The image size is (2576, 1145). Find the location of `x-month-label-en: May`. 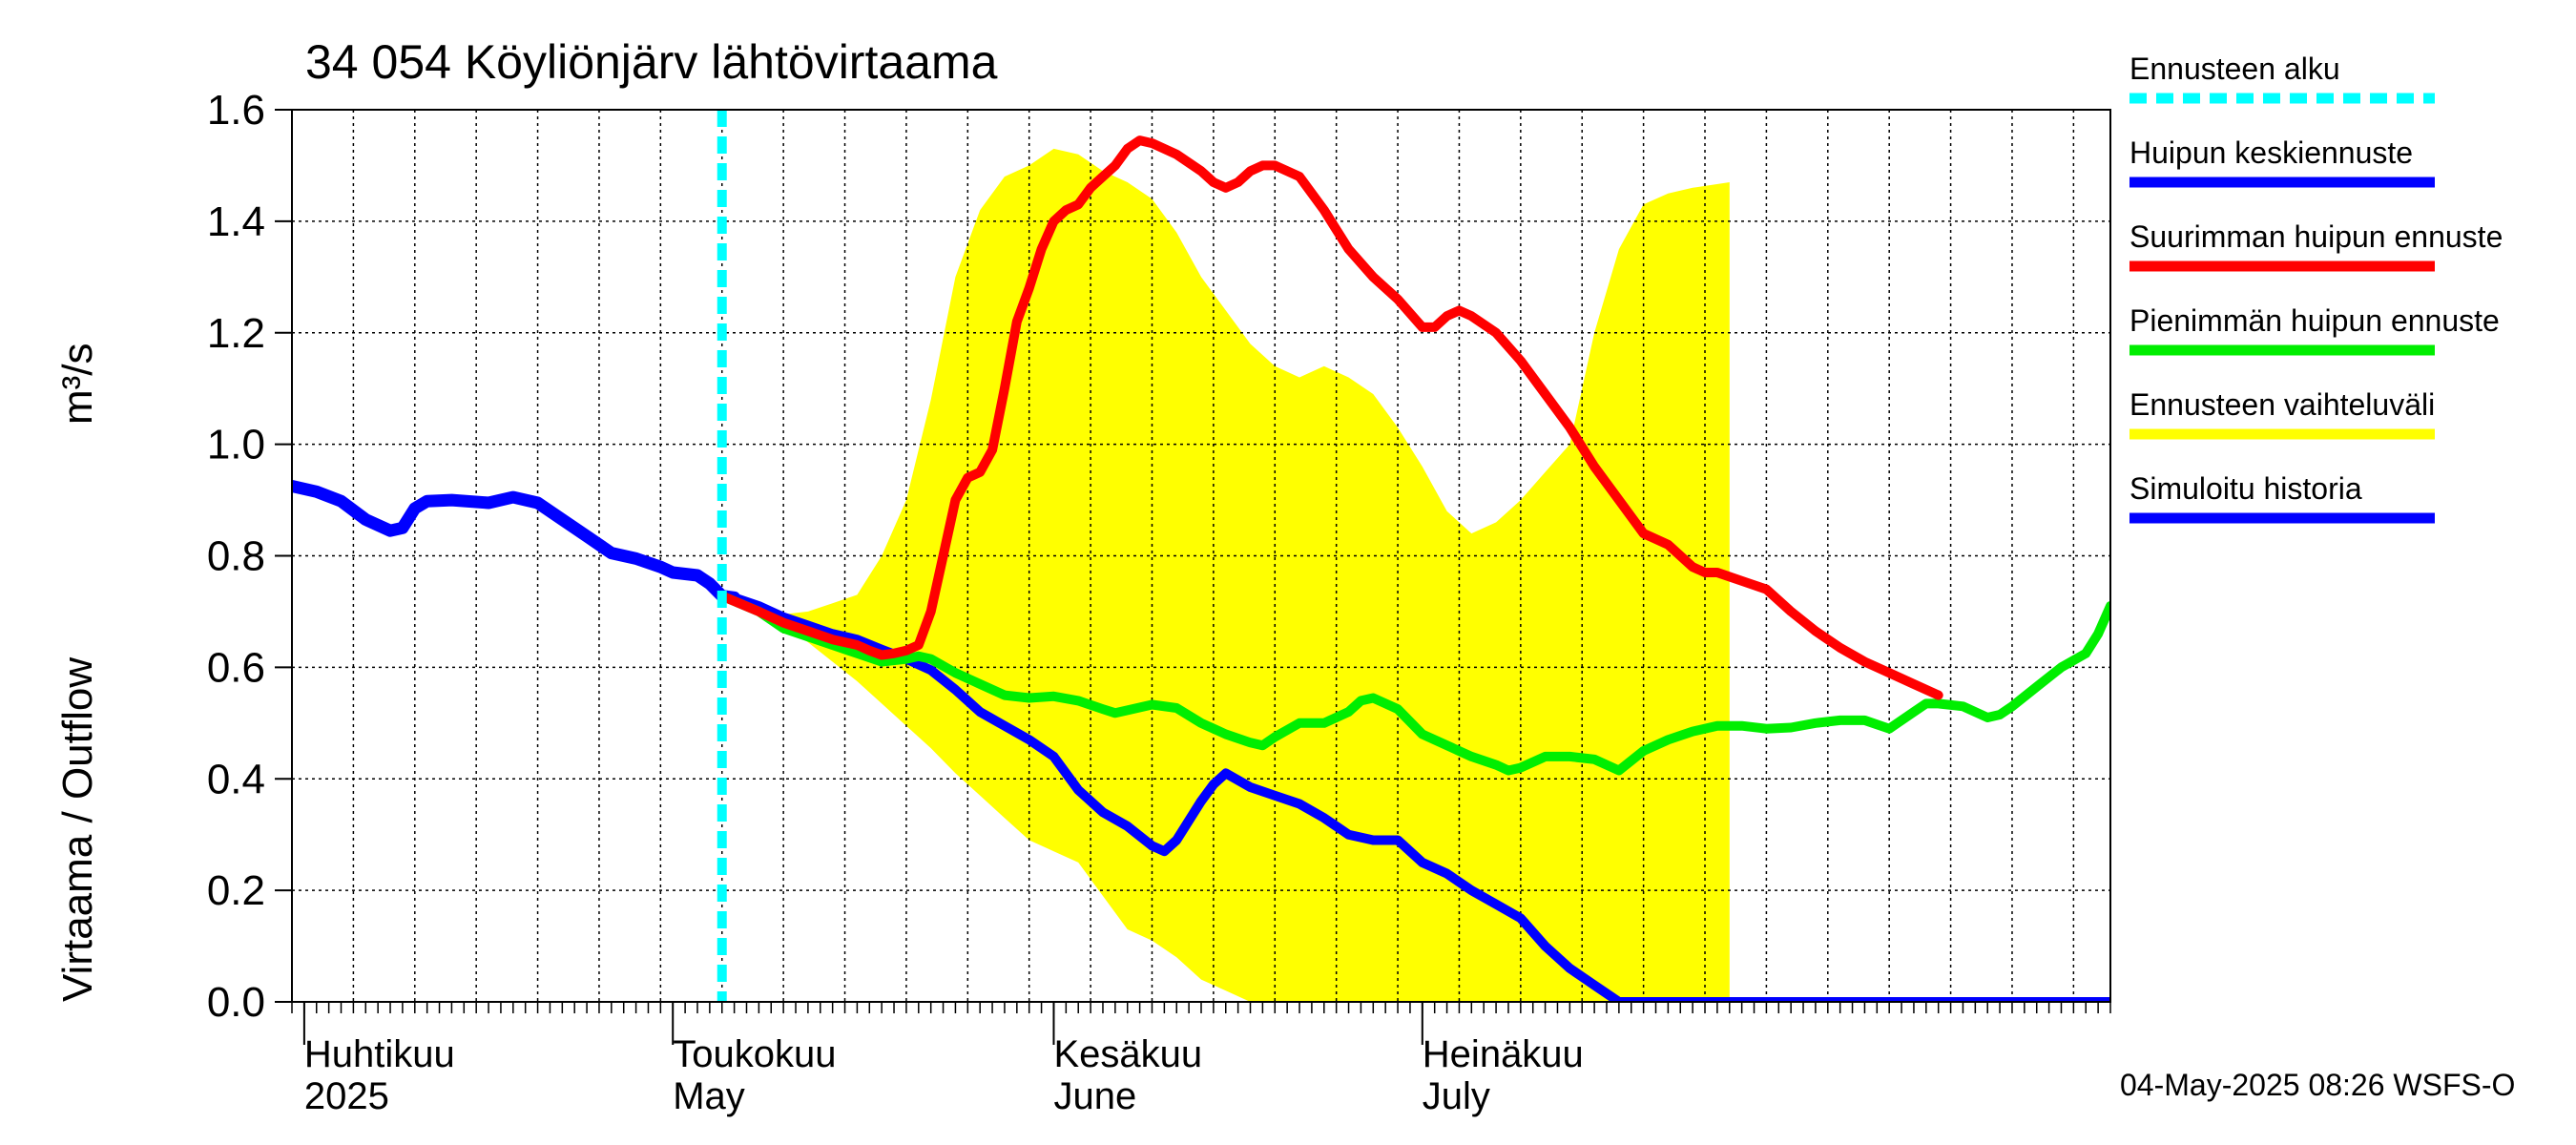

x-month-label-en: May is located at coordinates (709, 1096).